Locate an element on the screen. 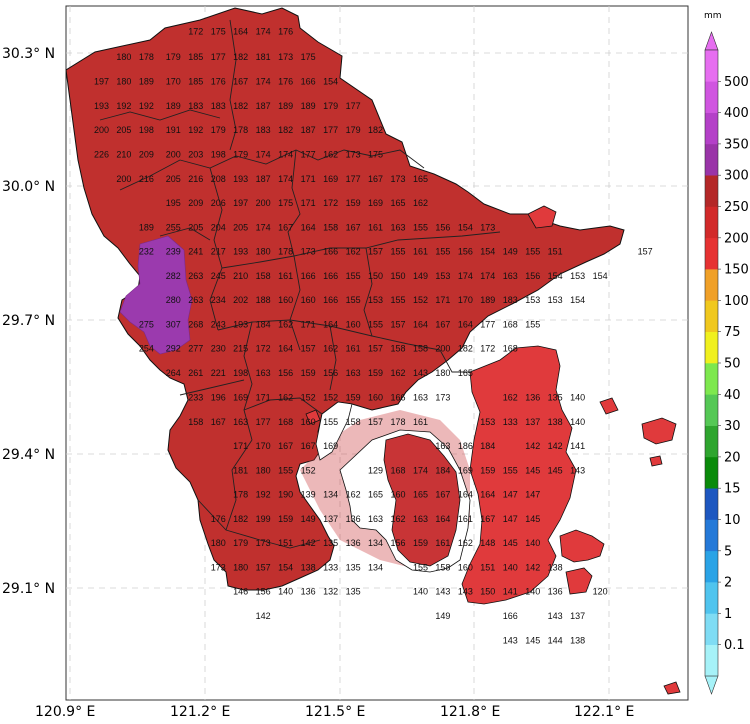 The height and width of the screenshot is (724, 750). rainfall-value: 261 is located at coordinates (195, 373).